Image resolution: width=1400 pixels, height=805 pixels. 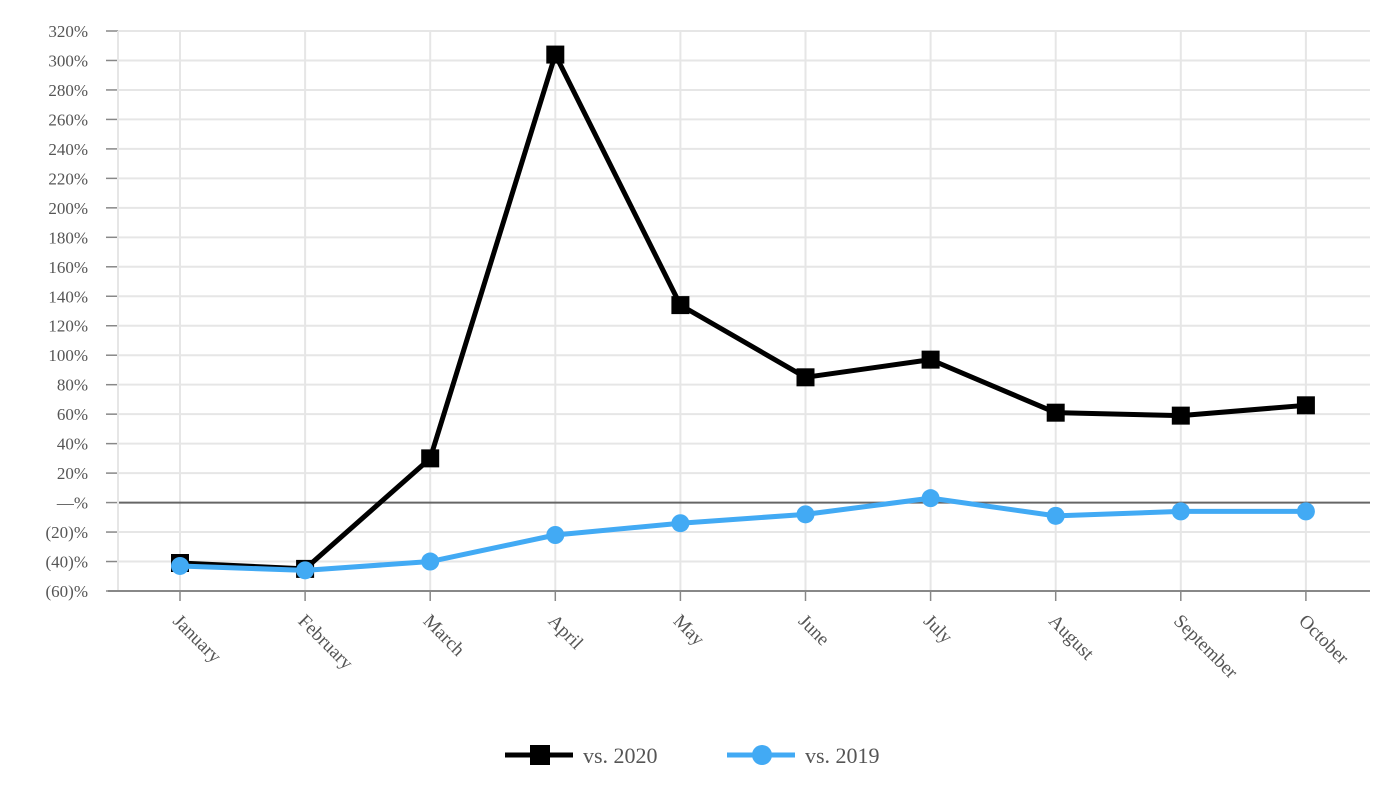 What do you see at coordinates (68, 237) in the screenshot?
I see `y-tick-label: 180%` at bounding box center [68, 237].